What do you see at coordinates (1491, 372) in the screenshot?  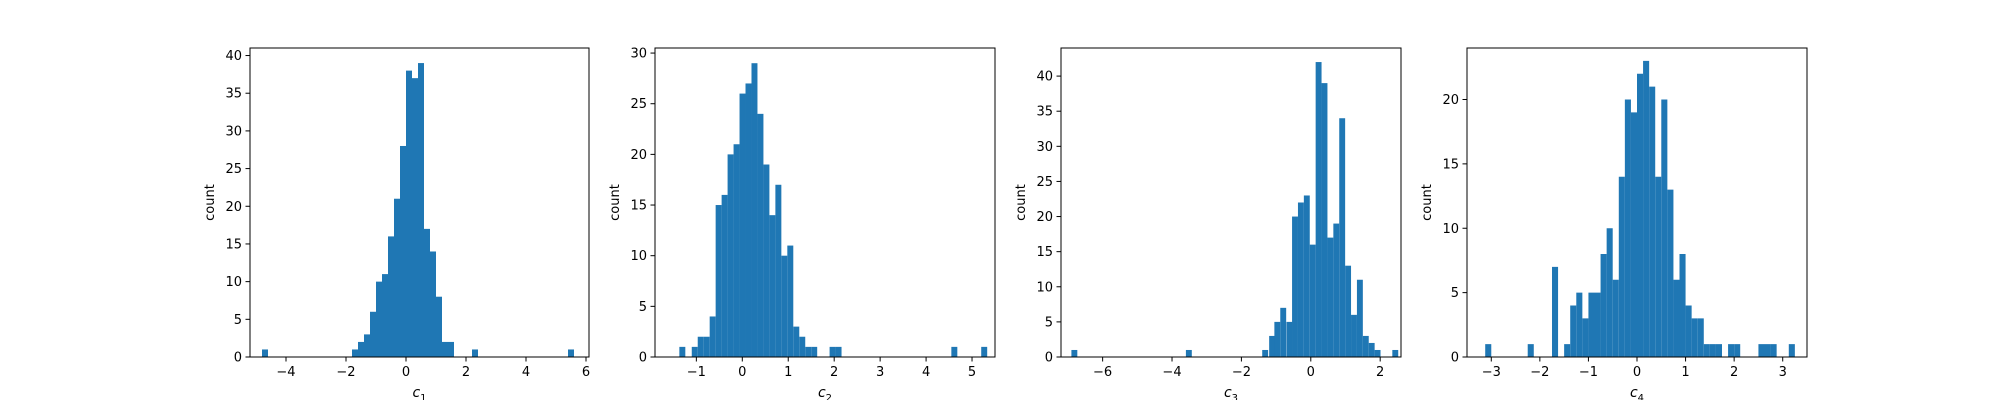 I see `x-tick-label: −3` at bounding box center [1491, 372].